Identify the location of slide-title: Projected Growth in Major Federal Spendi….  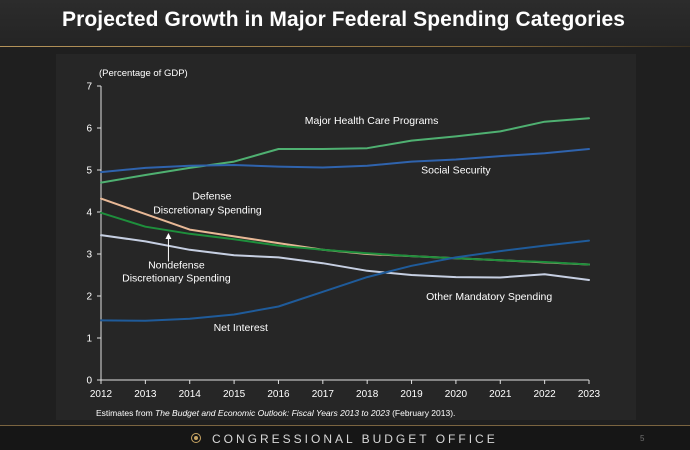
(344, 19).